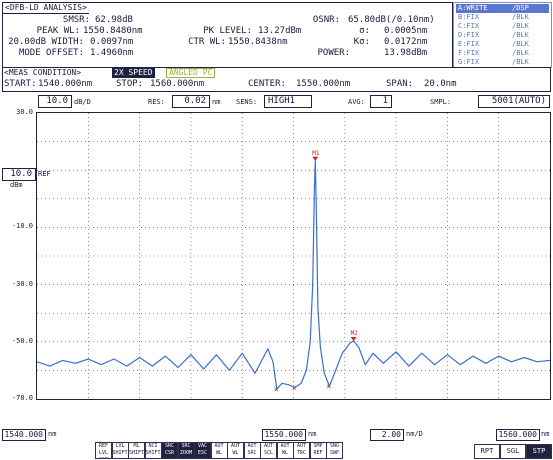  Describe the element at coordinates (334, 450) in the screenshot. I see `soft-key: SNG SWP` at that location.